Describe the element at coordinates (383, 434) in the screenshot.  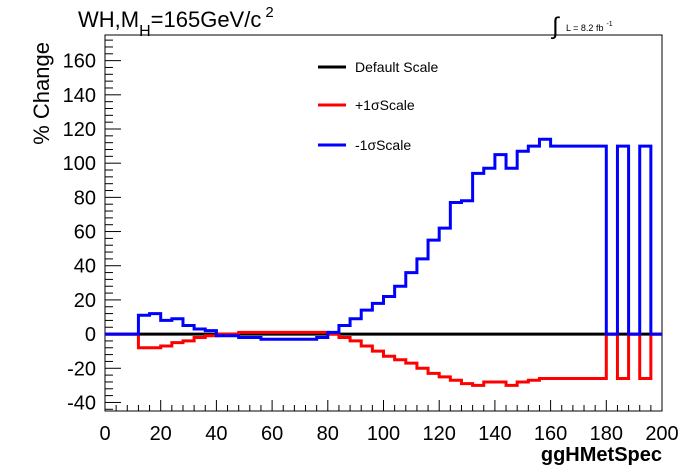
I see `x-tick-label: 100` at that location.